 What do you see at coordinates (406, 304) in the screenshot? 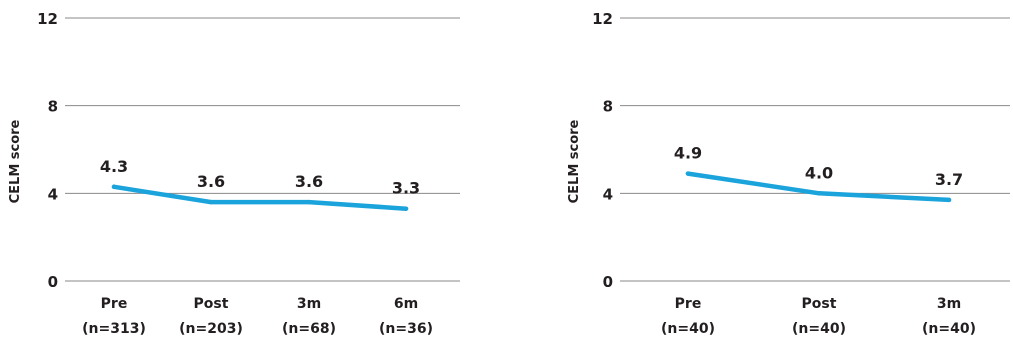
I see `x-tick-label: 6m` at bounding box center [406, 304].